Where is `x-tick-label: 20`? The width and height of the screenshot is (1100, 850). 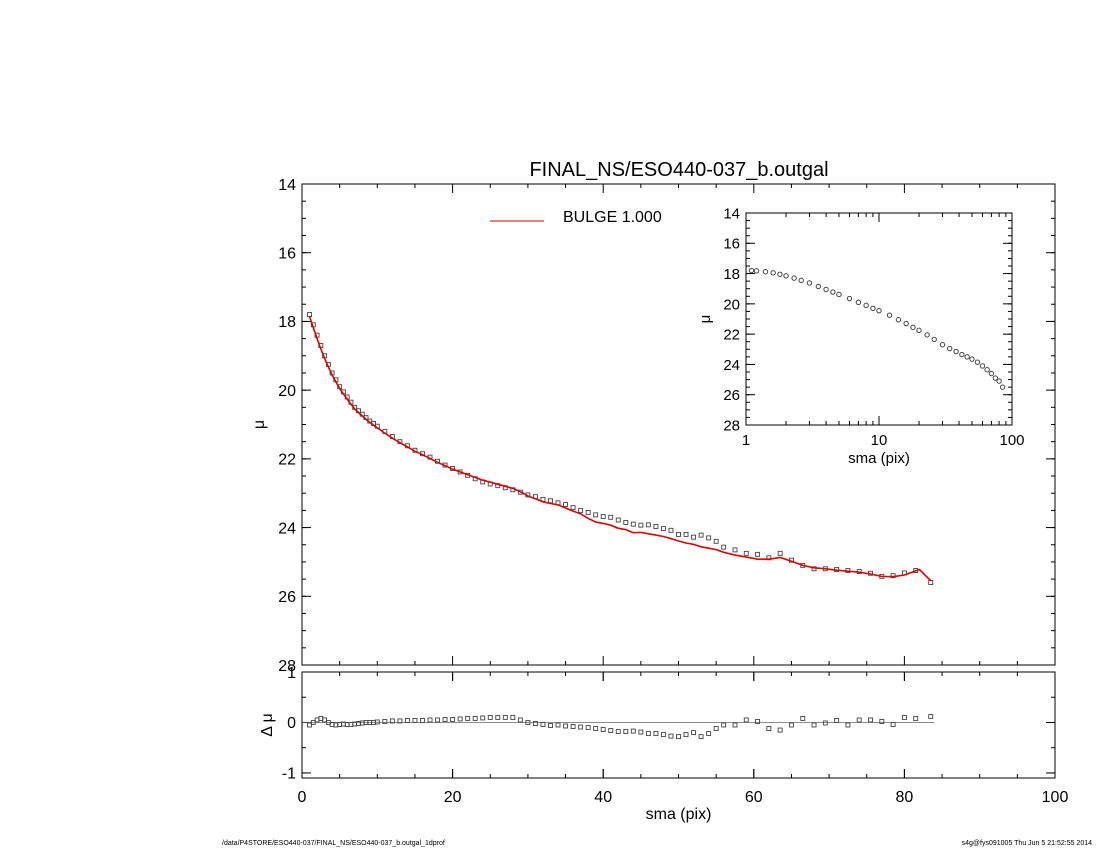 x-tick-label: 20 is located at coordinates (453, 797).